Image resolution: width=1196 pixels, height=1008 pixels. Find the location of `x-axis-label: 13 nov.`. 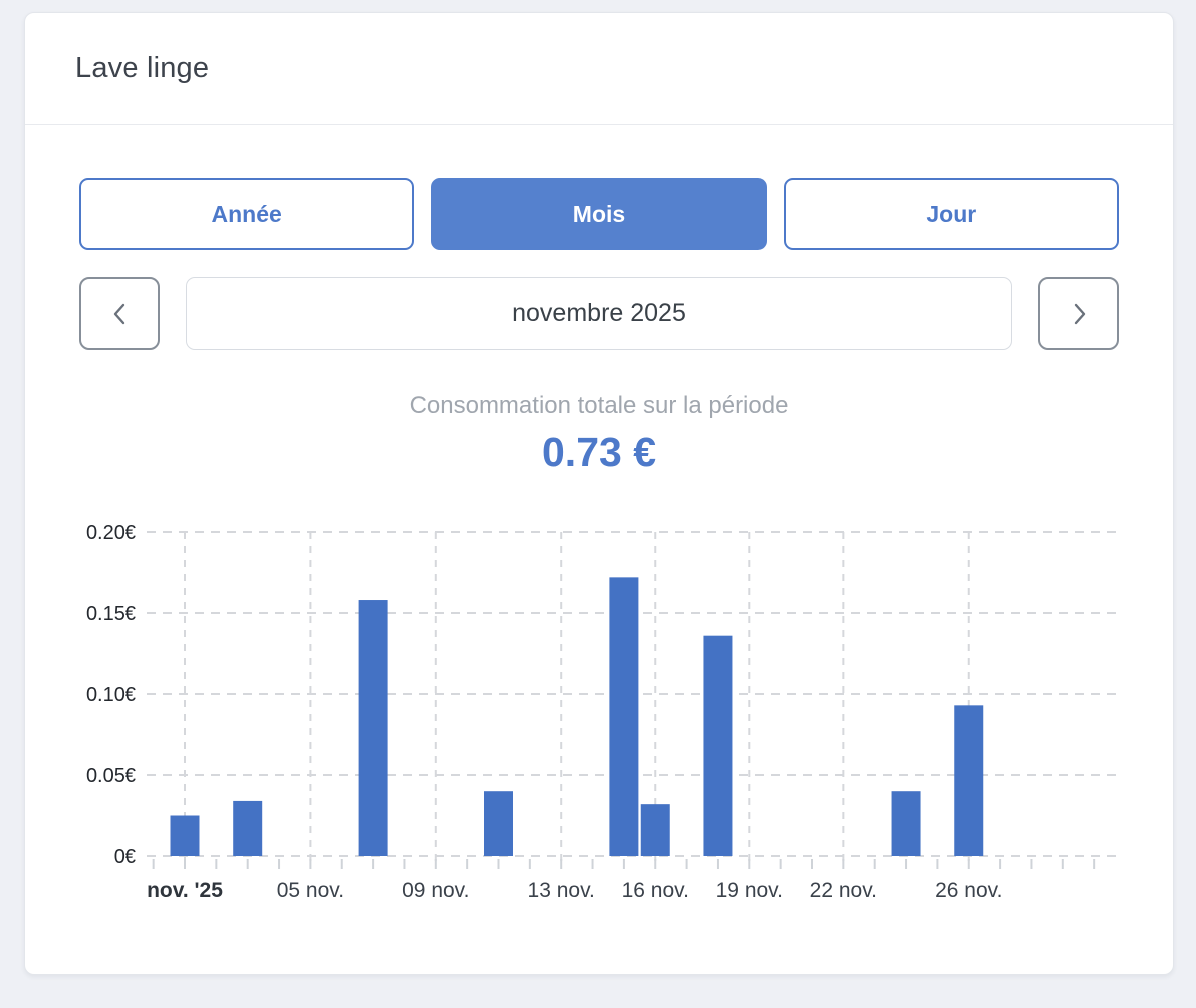

x-axis-label: 13 nov. is located at coordinates (561, 890).